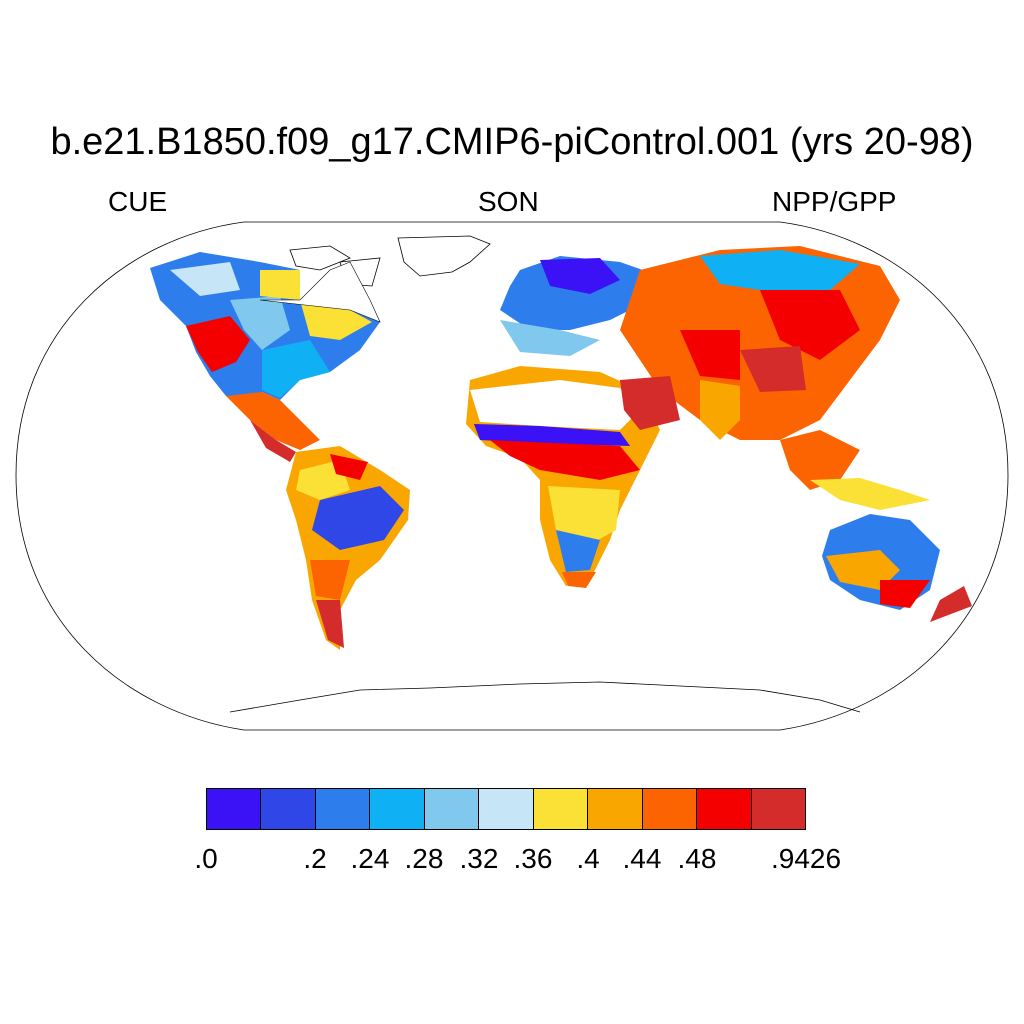 The width and height of the screenshot is (1024, 1024). I want to click on colorbar-tick-label: .2, so click(315, 858).